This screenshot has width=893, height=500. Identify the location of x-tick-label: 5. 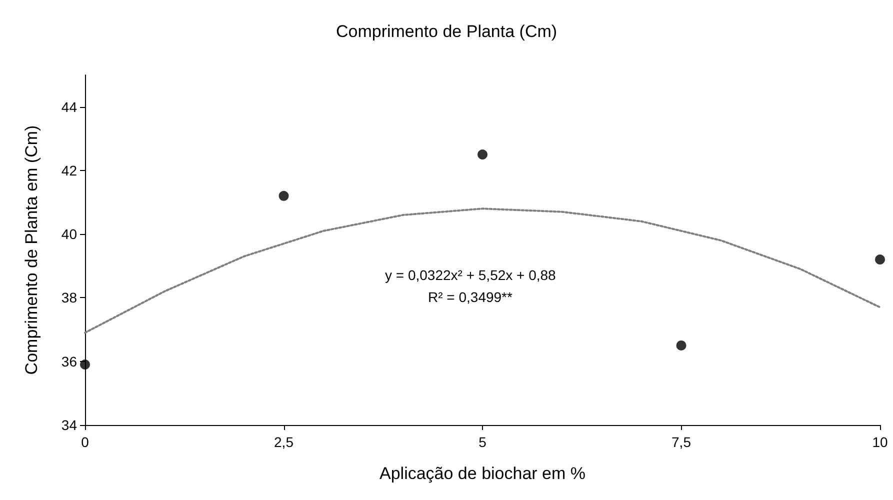
(482, 442).